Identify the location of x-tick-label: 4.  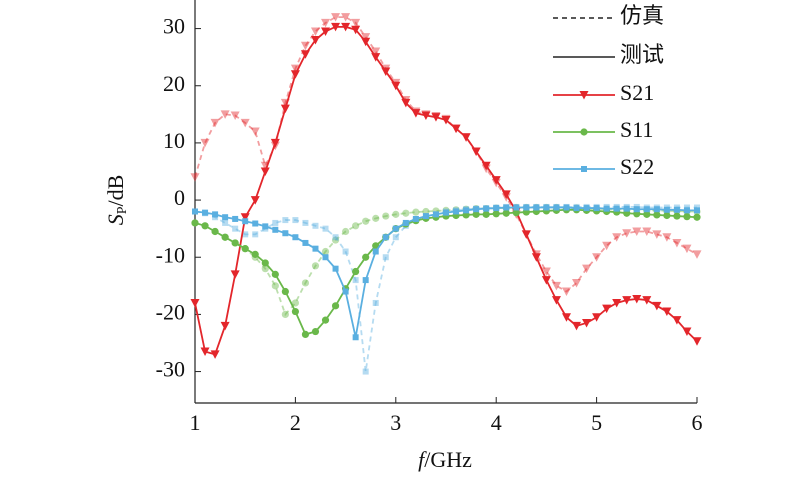
(496, 422).